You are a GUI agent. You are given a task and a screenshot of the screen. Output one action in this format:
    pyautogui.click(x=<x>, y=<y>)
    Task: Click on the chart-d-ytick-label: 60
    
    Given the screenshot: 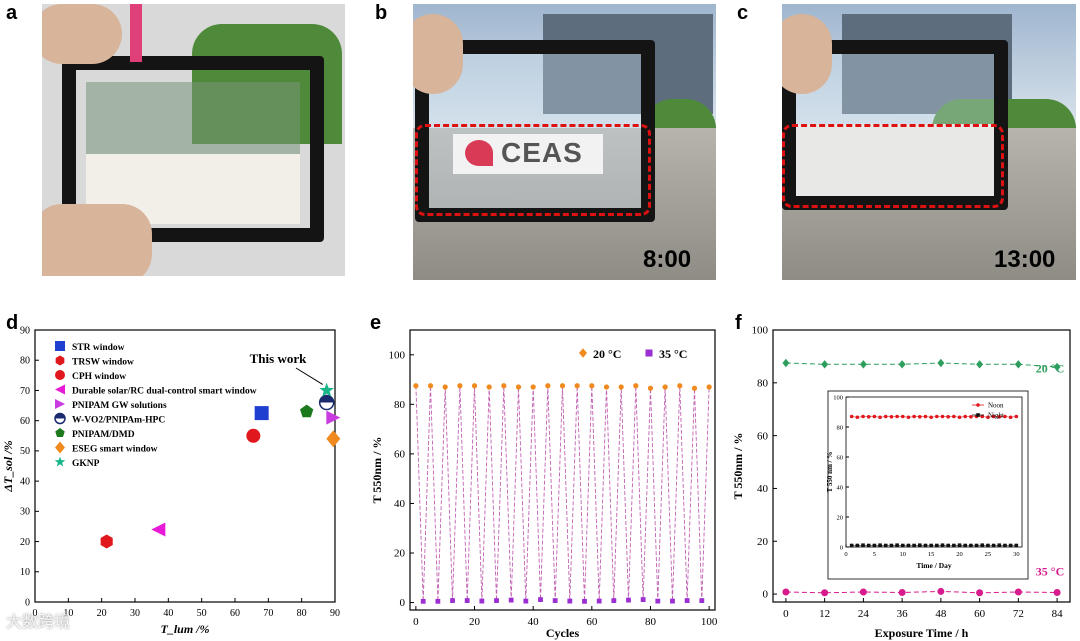 What is the action you would take?
    pyautogui.click(x=25, y=421)
    